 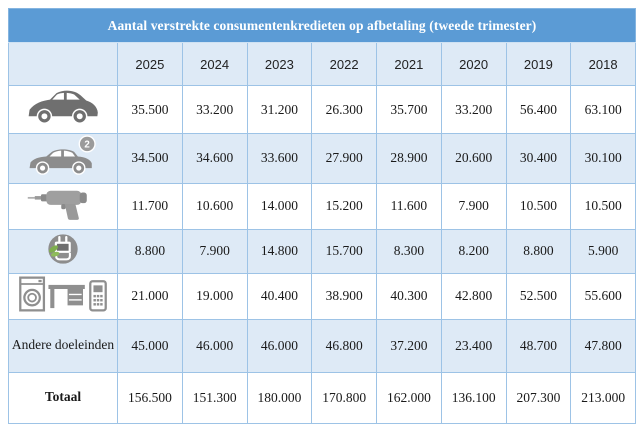 I want to click on value-cell: 35.700, so click(x=409, y=109).